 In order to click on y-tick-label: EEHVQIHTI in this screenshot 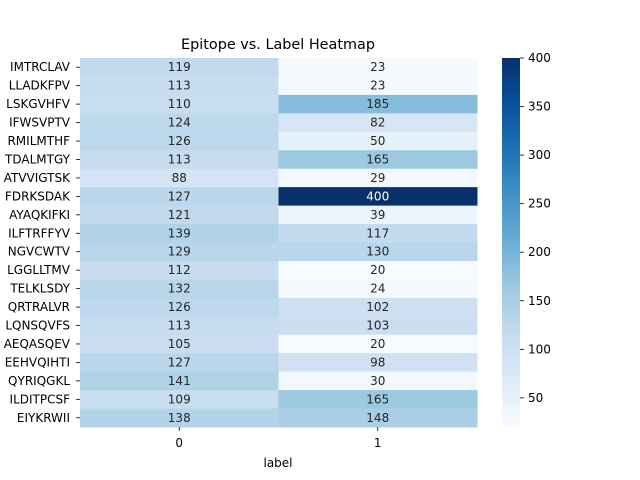, I will do `click(37, 362)`.